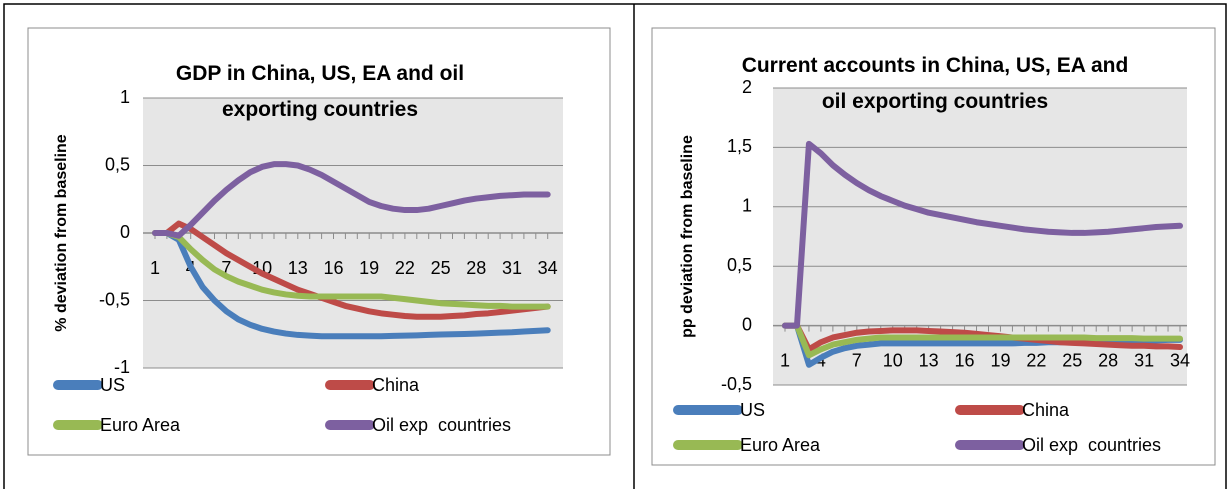  What do you see at coordinates (747, 87) in the screenshot?
I see `y-tick-label: 2` at bounding box center [747, 87].